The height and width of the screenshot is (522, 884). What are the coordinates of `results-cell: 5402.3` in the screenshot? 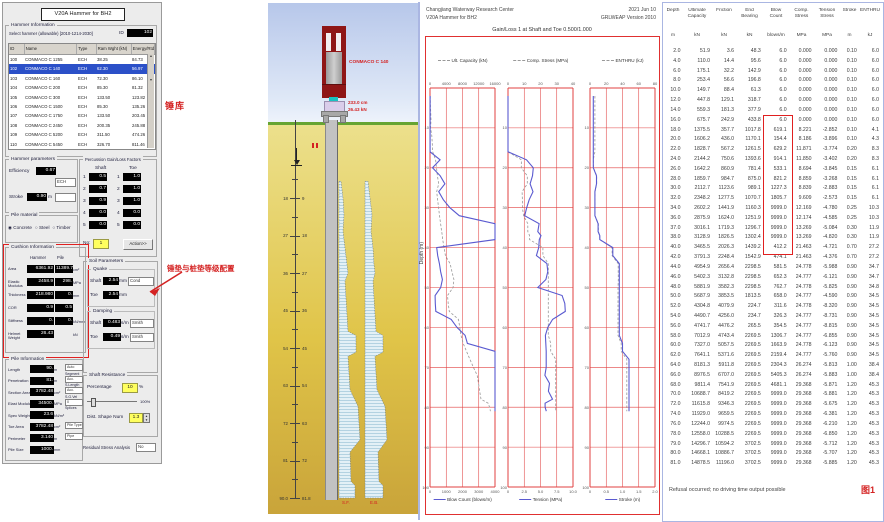 It's located at (702, 276).